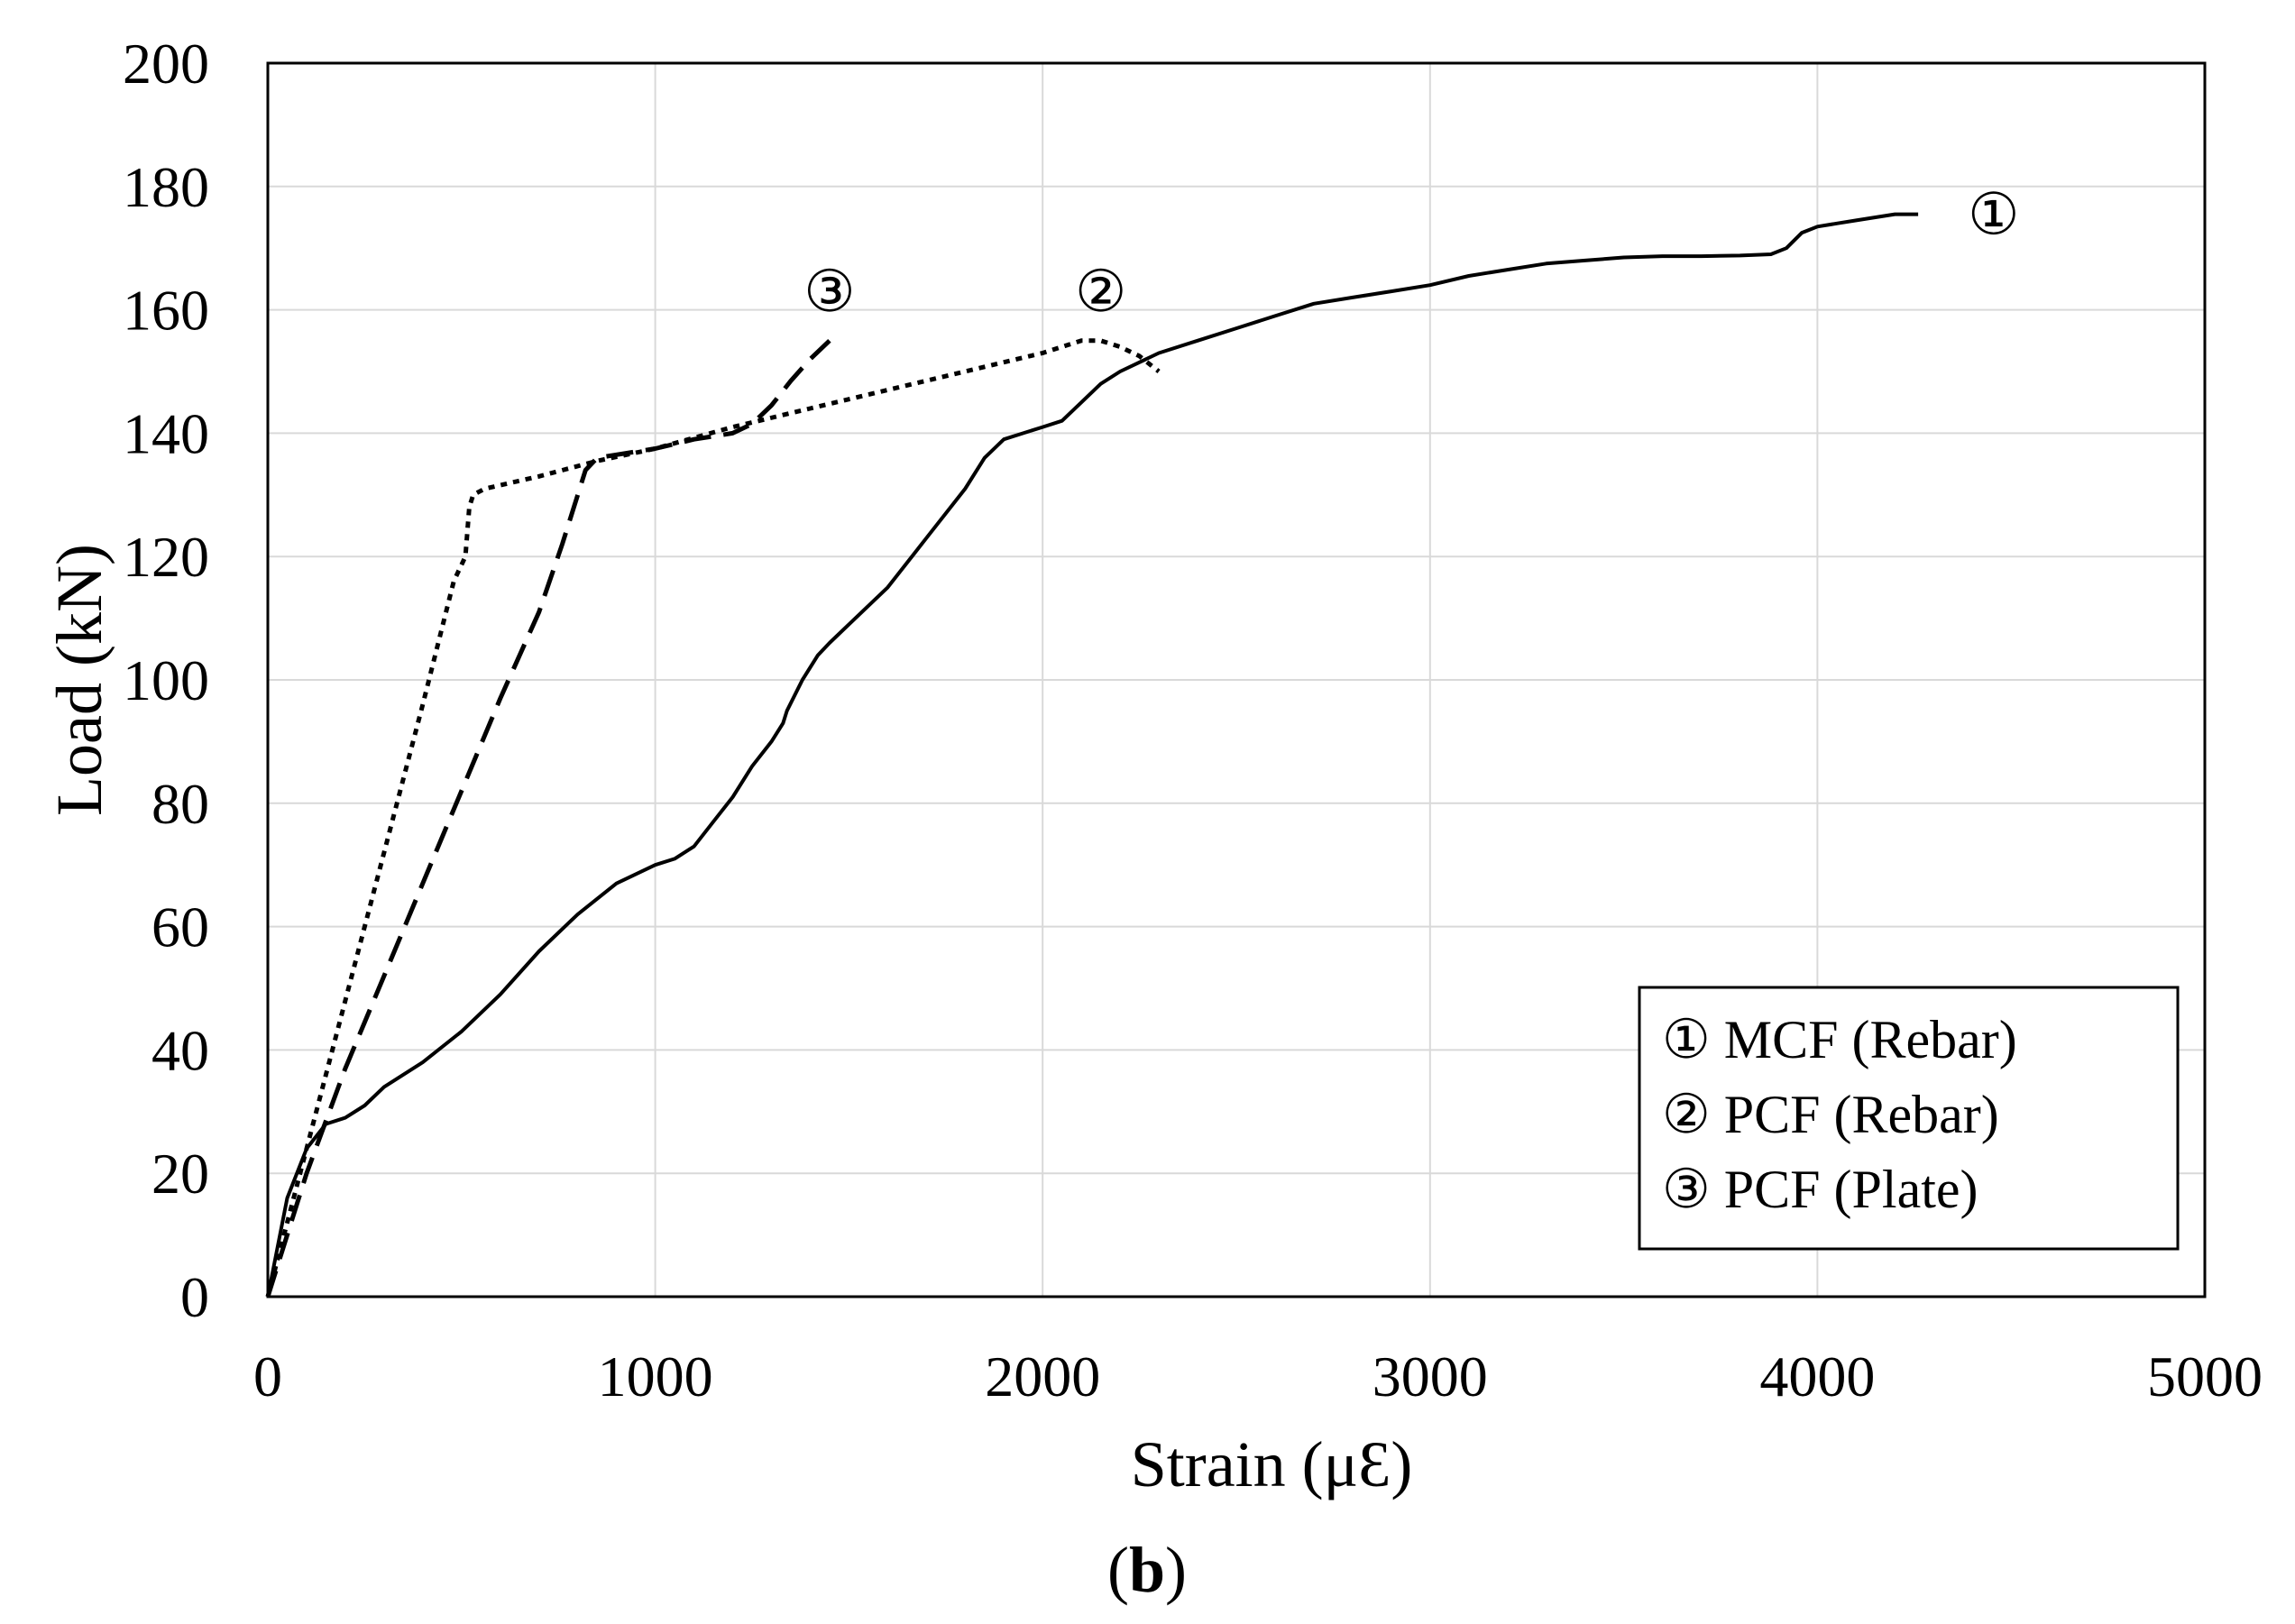 The image size is (2295, 1624). I want to click on y-tick-label: 180, so click(166, 187).